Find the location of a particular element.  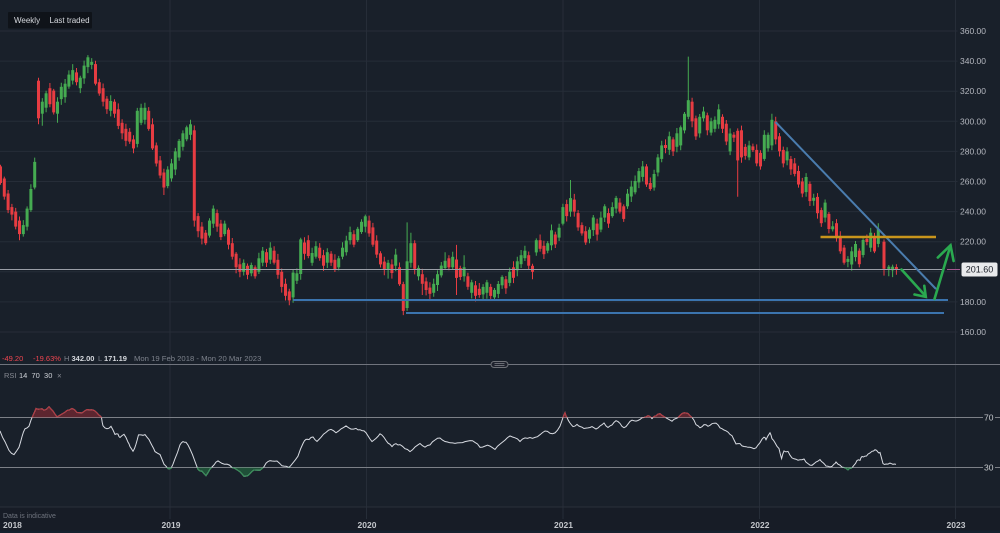

svg-text: Weekly is located at coordinates (27, 20).